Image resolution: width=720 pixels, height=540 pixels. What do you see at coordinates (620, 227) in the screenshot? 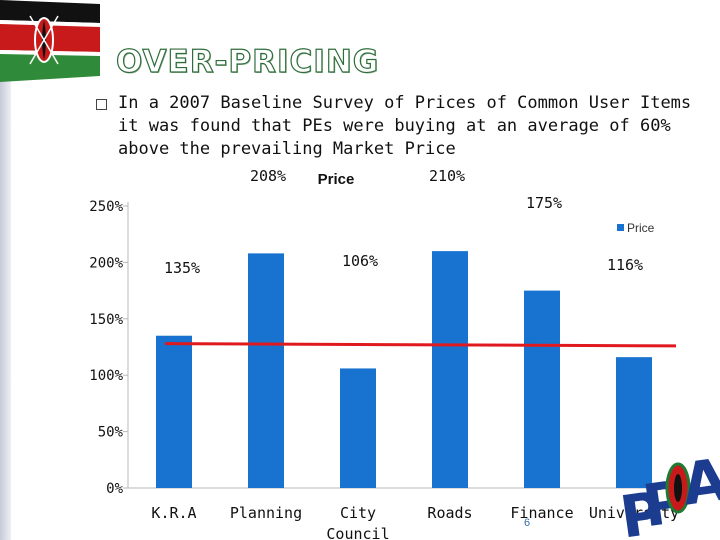
I see `legend-swatch` at bounding box center [620, 227].